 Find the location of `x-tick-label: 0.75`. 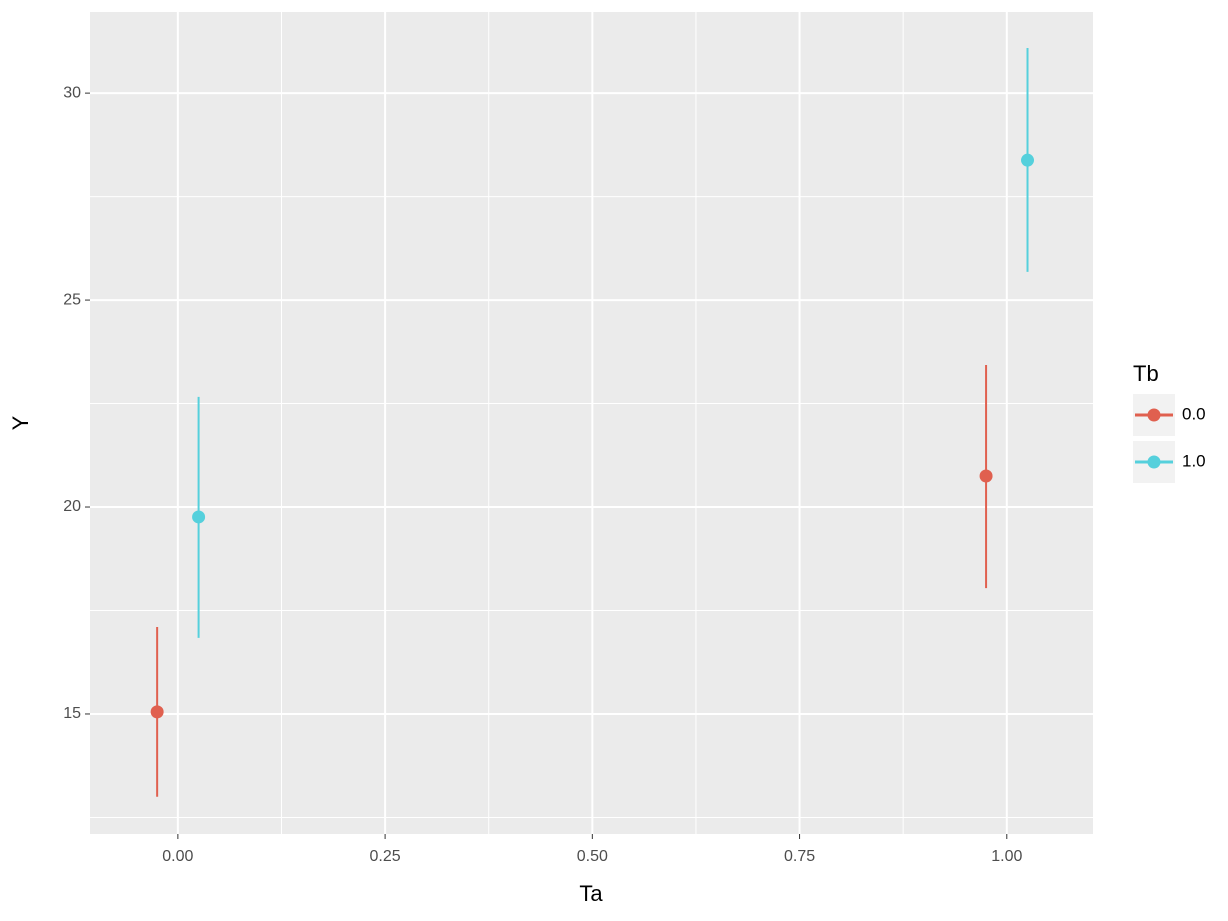

x-tick-label: 0.75 is located at coordinates (799, 856).